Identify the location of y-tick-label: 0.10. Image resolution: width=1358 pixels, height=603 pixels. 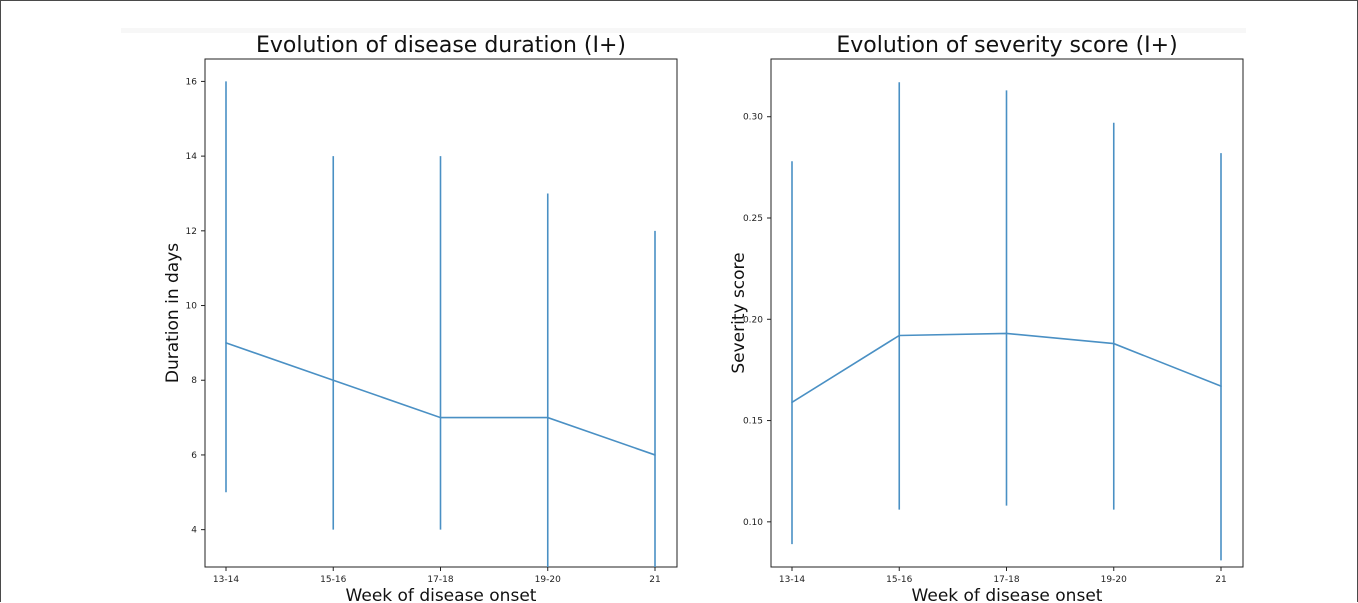
(753, 523).